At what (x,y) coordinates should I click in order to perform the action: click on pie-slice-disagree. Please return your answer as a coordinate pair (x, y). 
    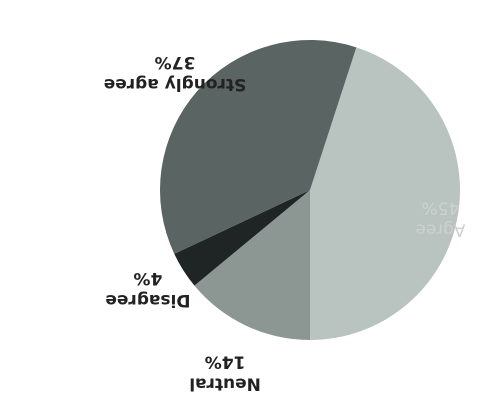
    Looking at the image, I should click on (242, 238).